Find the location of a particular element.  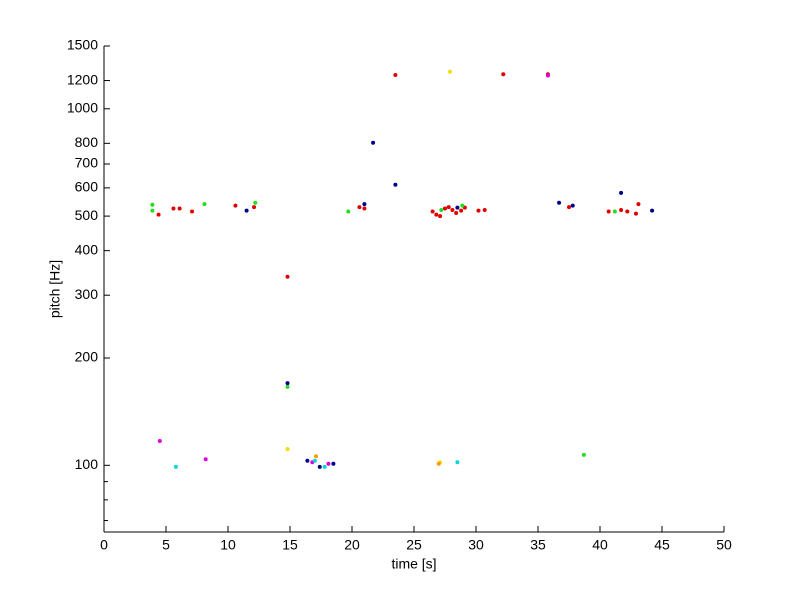

x-tick-label: 5 is located at coordinates (166, 545).